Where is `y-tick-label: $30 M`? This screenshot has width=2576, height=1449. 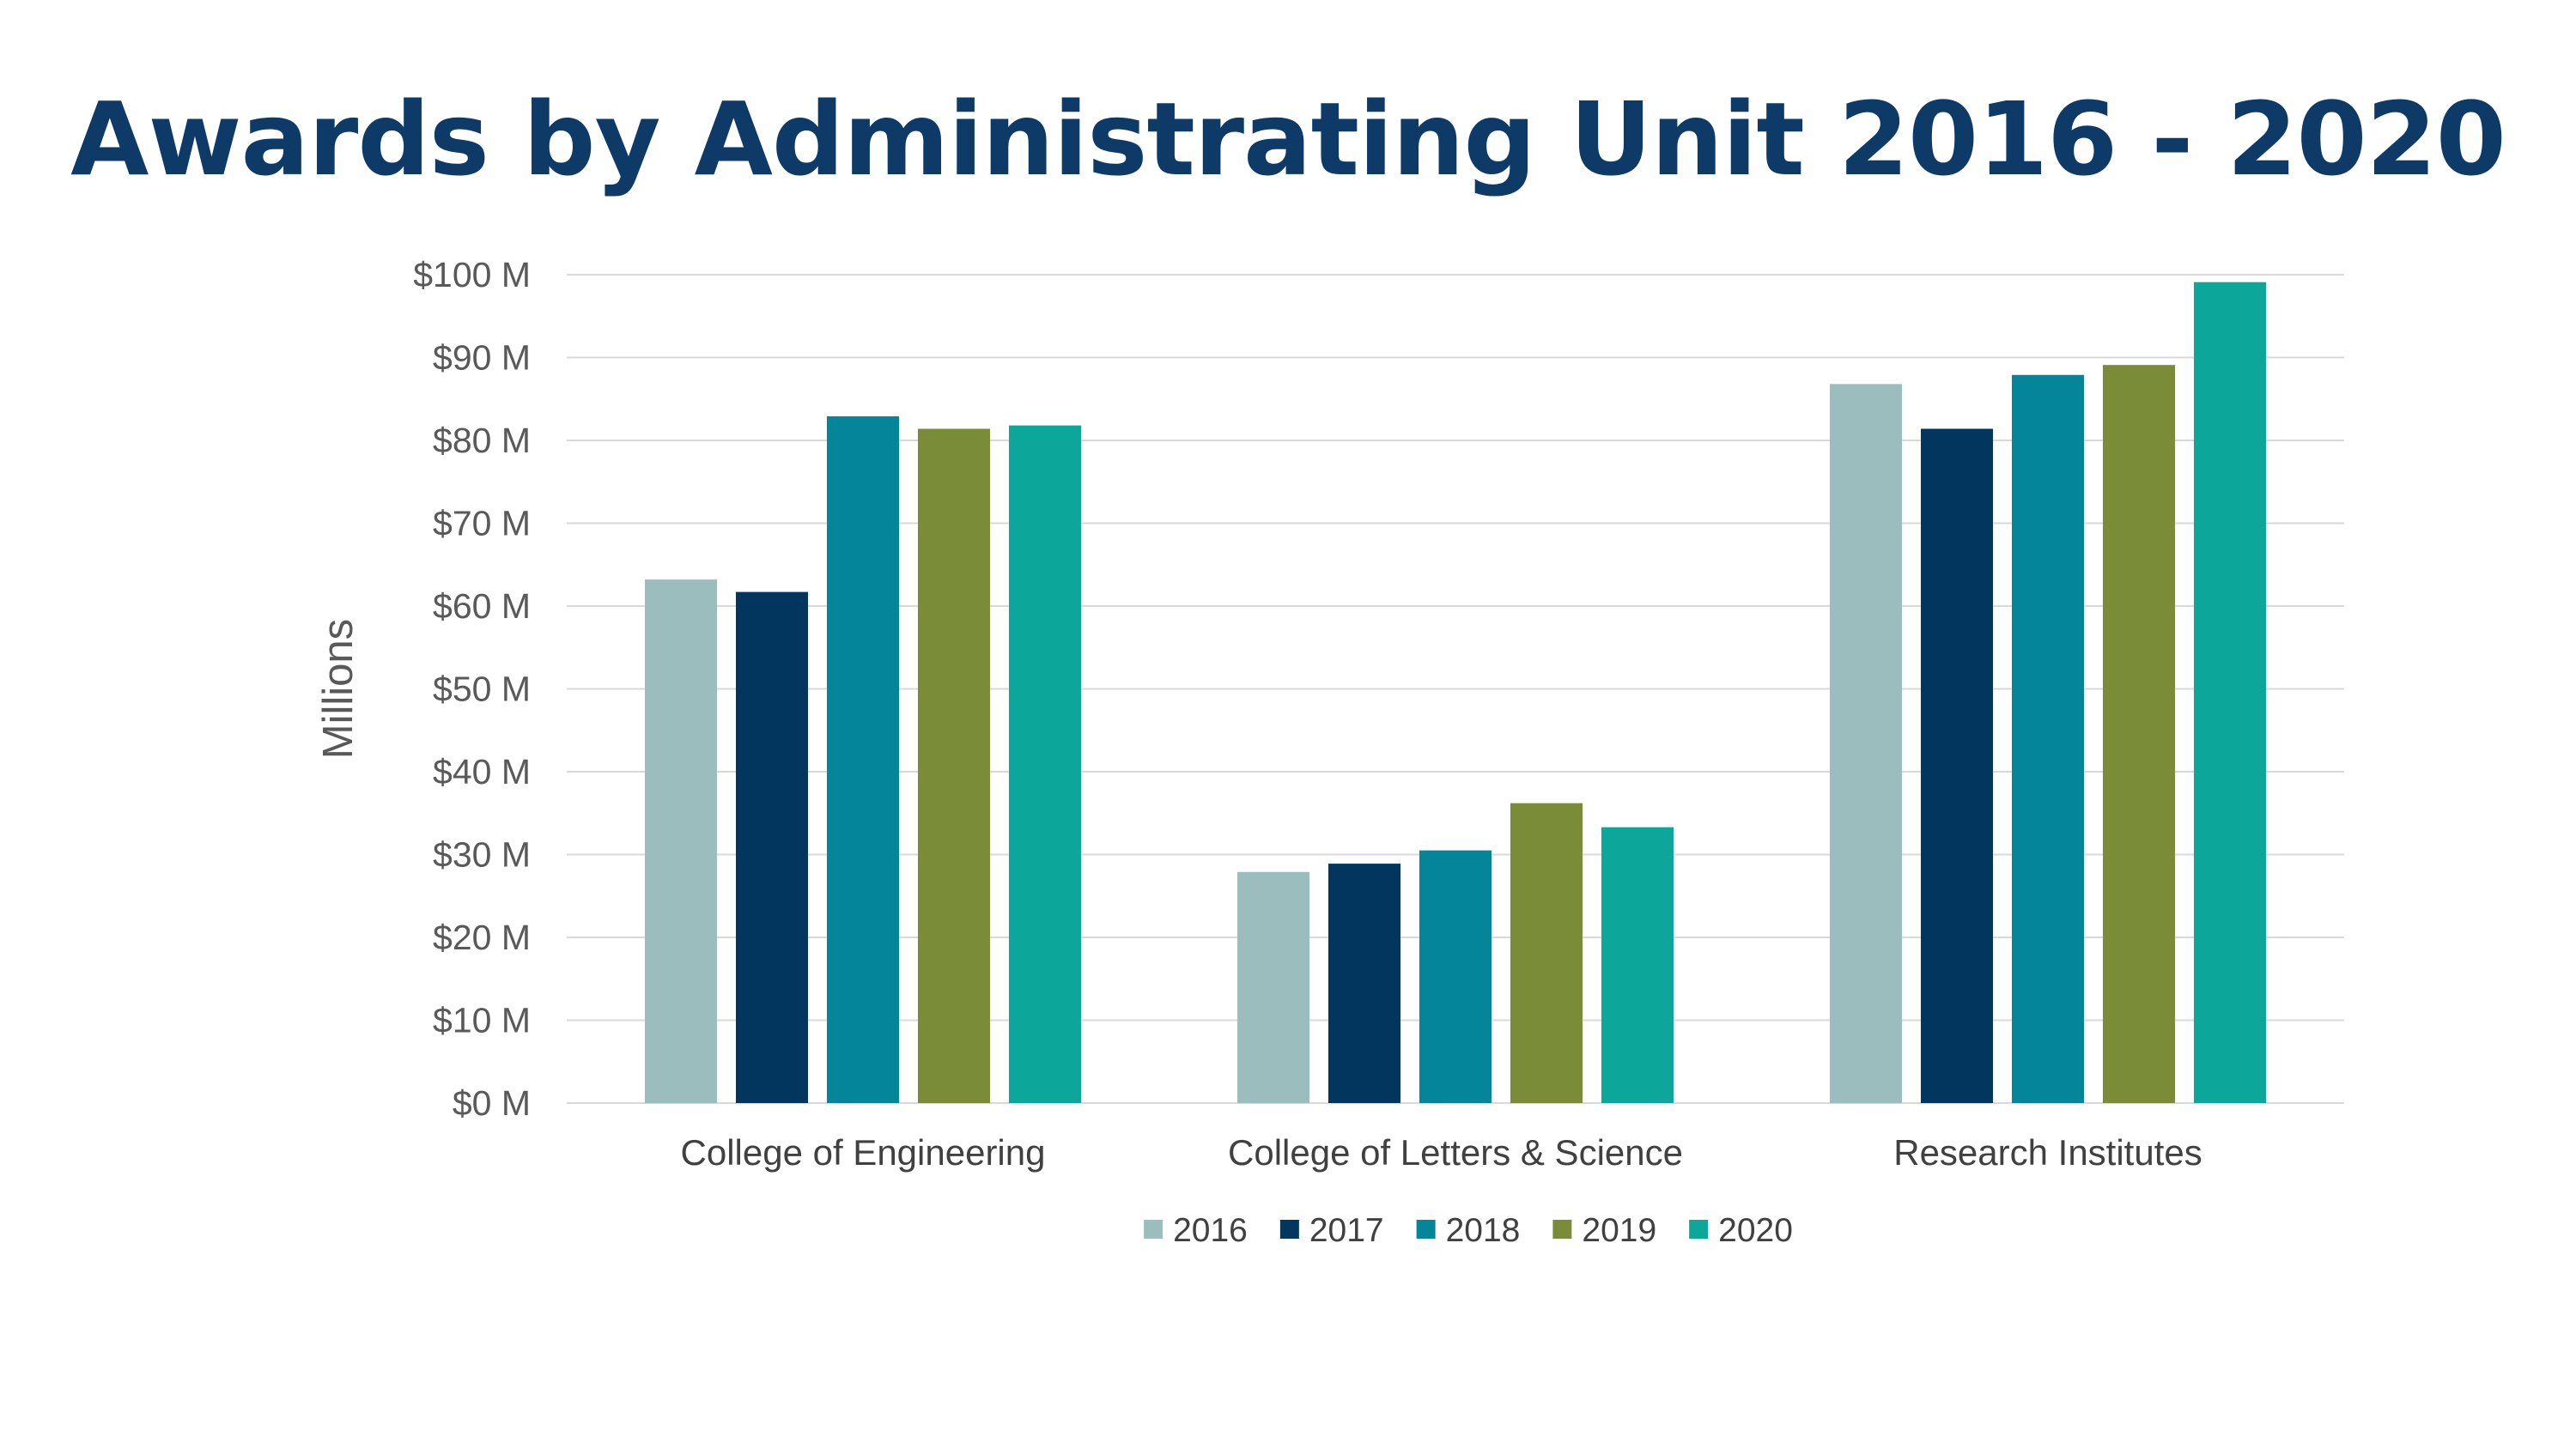 y-tick-label: $30 M is located at coordinates (482, 855).